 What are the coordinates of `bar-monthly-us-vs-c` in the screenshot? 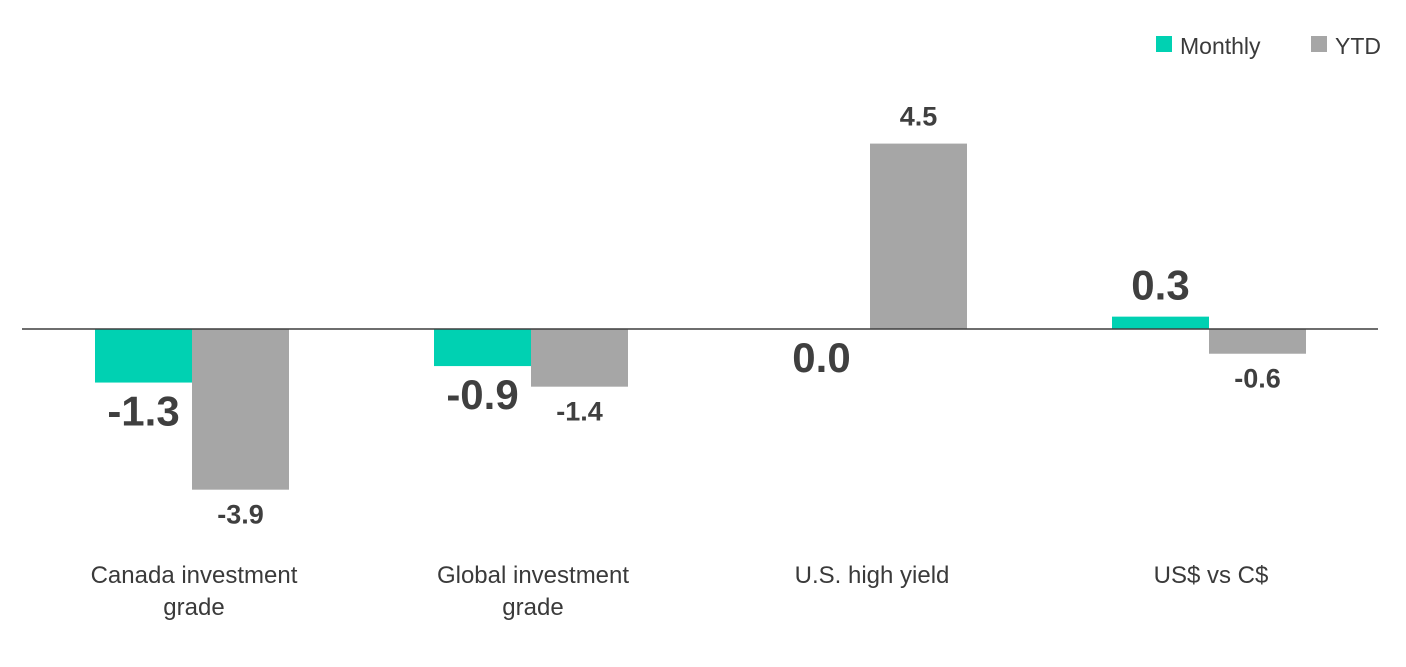 It's located at (1160, 323).